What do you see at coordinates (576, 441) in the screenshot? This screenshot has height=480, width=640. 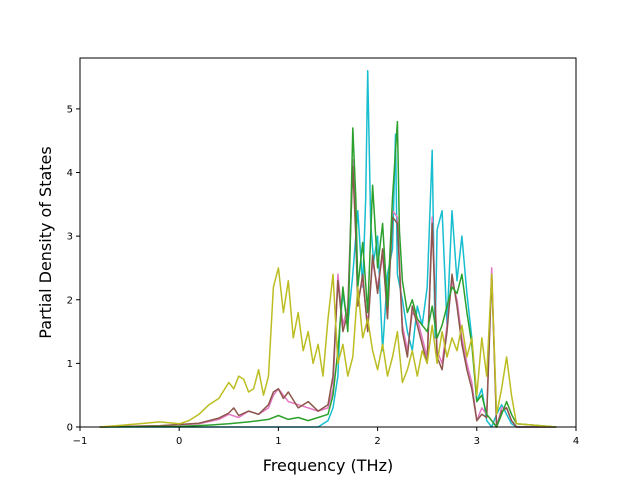 I see `x-tick-label-5: 4` at bounding box center [576, 441].